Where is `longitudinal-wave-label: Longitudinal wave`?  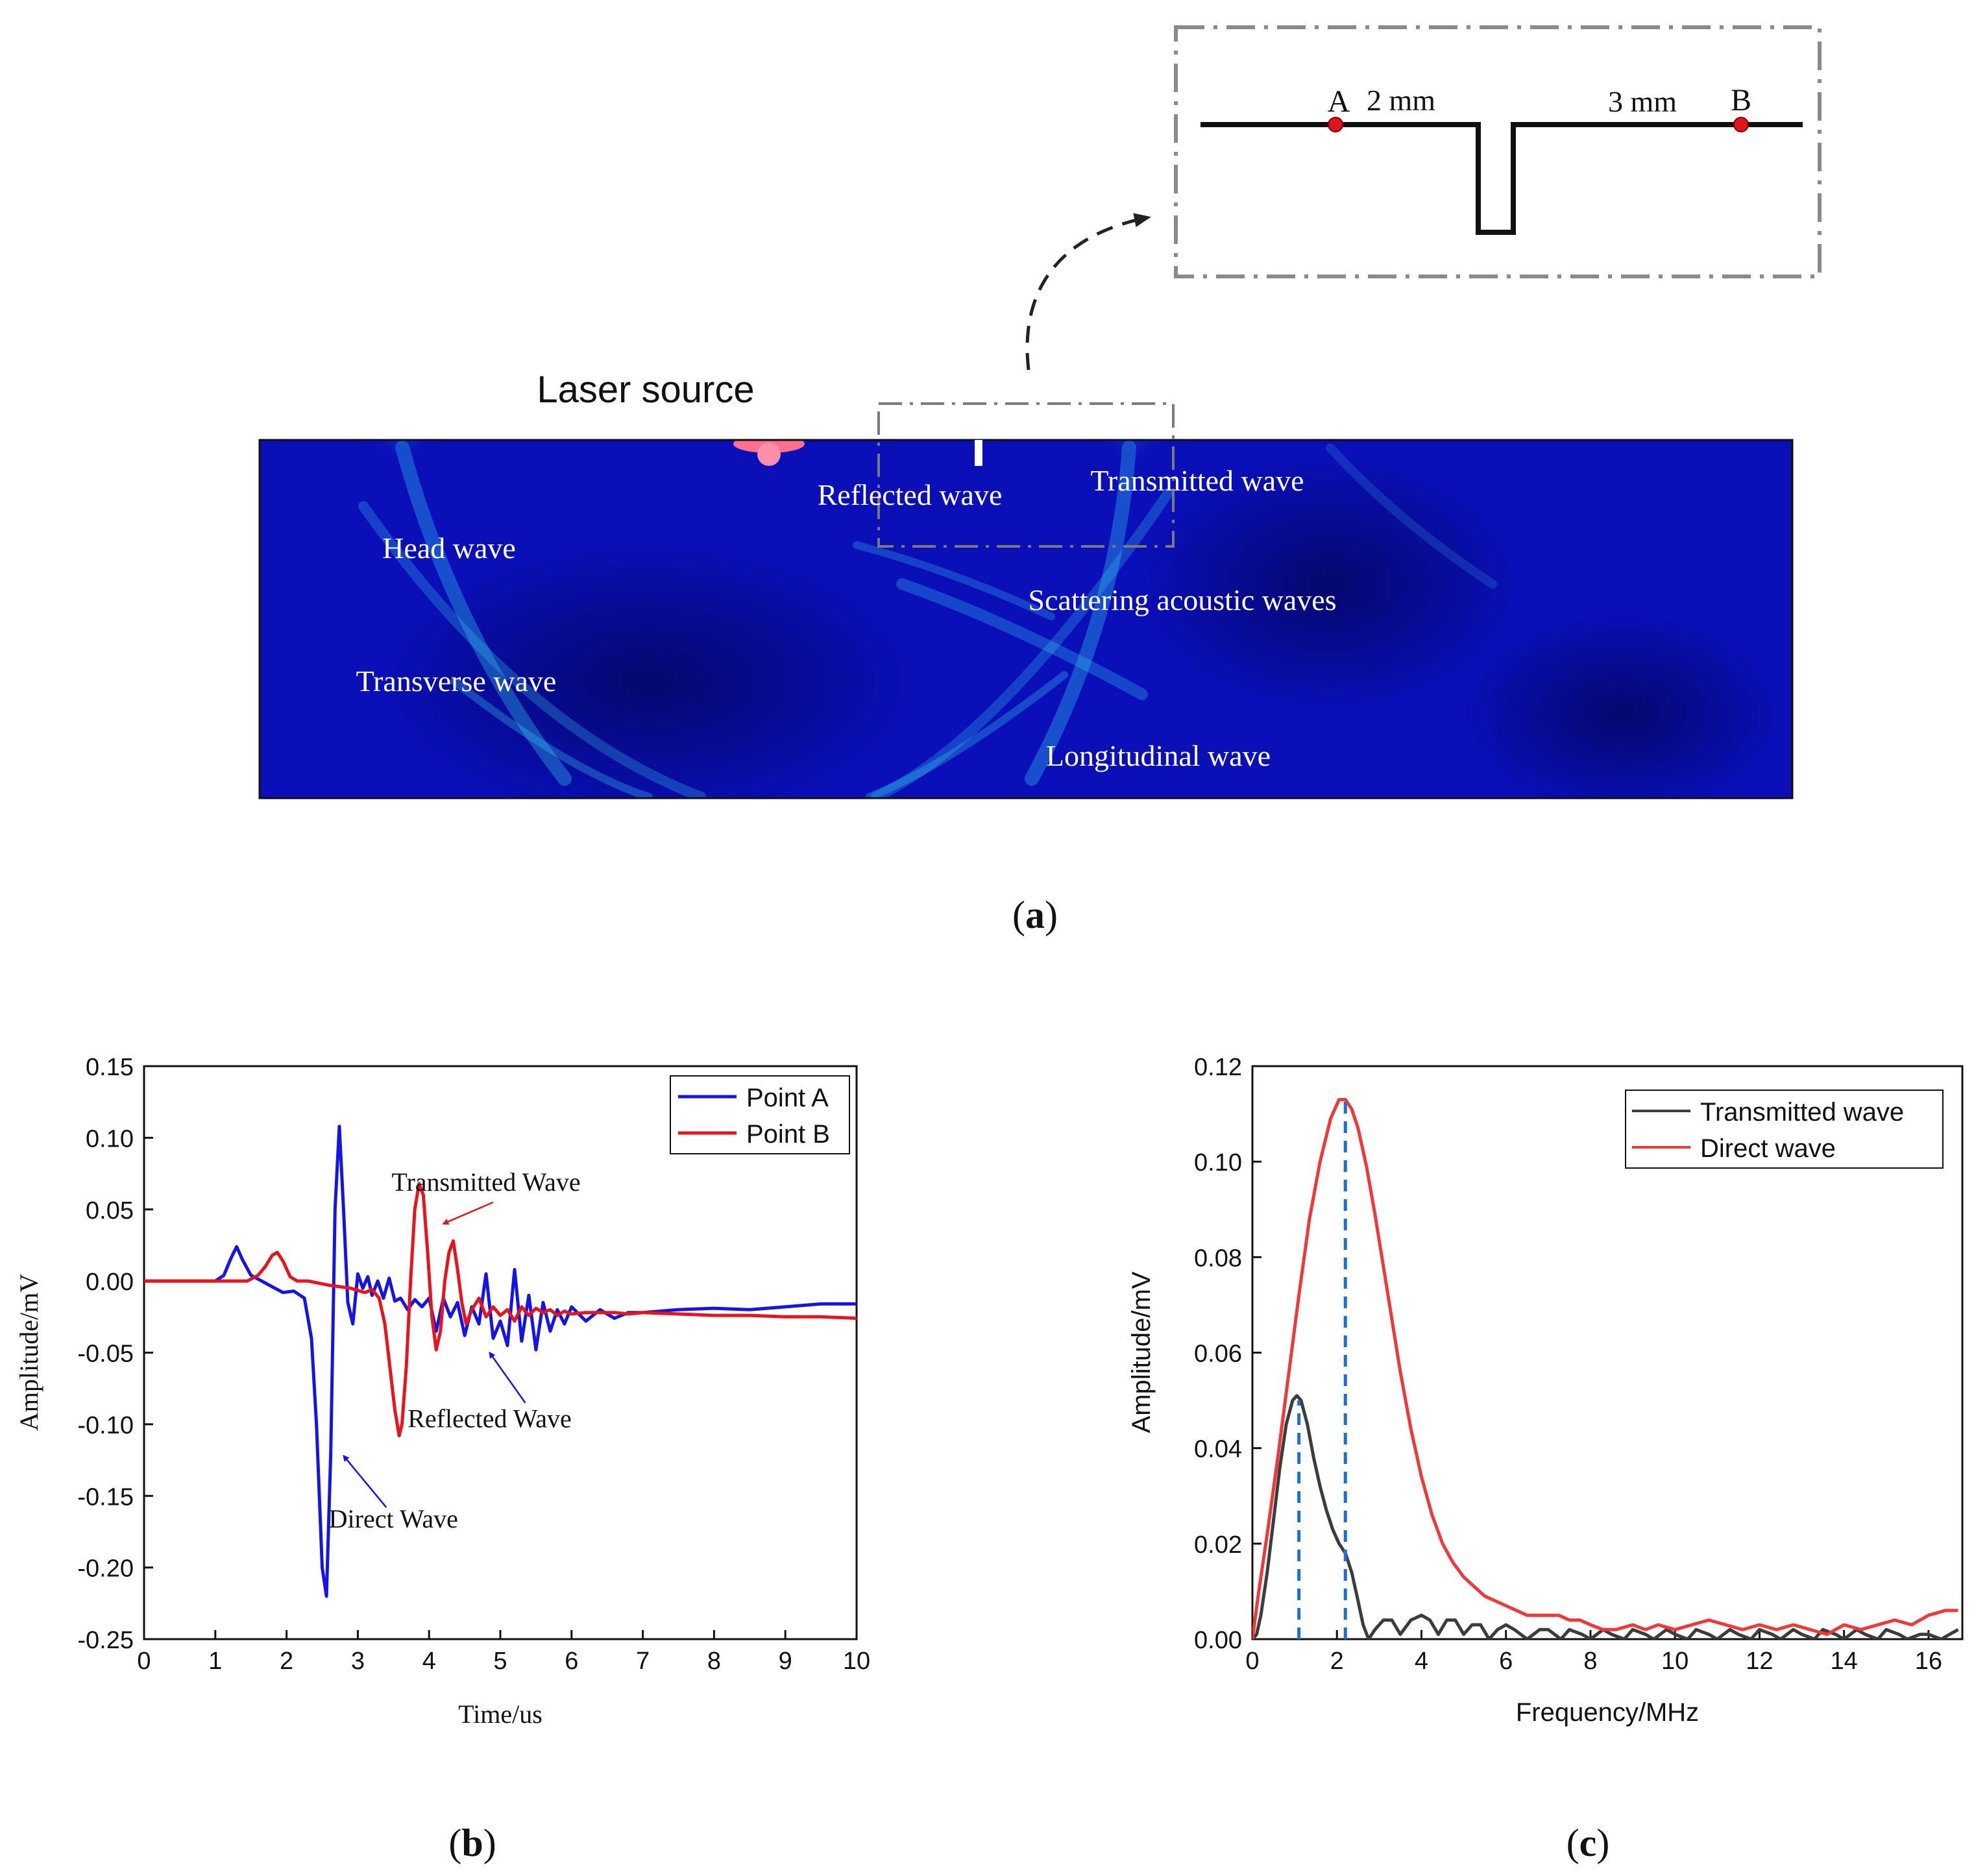
longitudinal-wave-label: Longitudinal wave is located at coordinates (1158, 755).